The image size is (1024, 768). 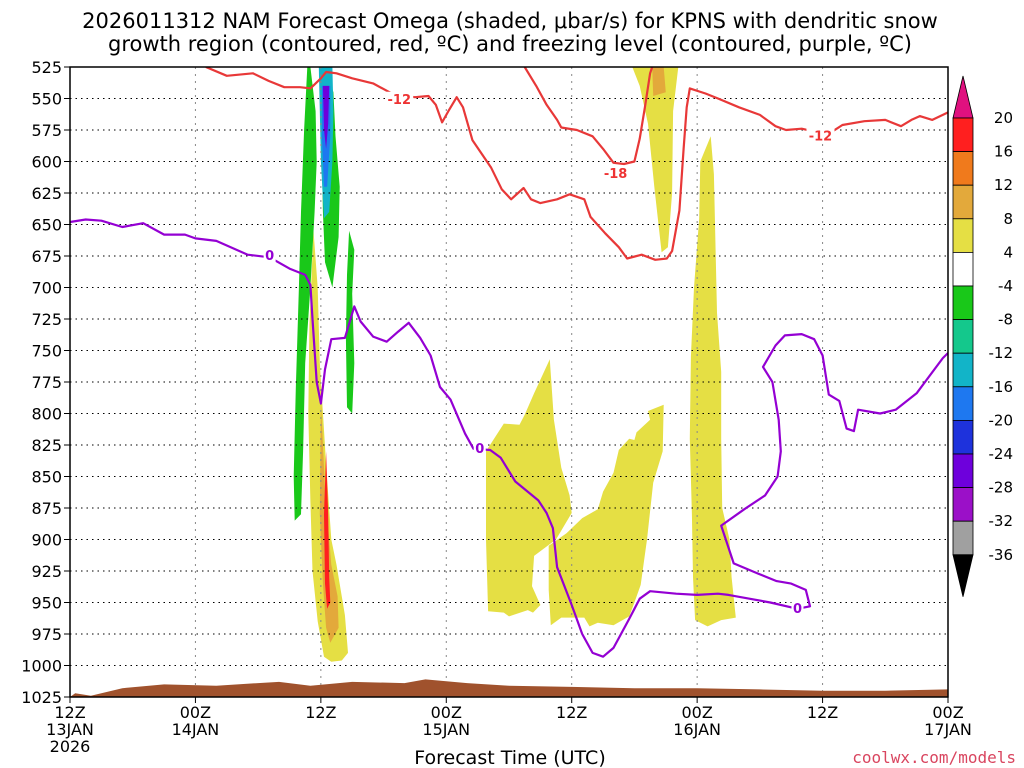 What do you see at coordinates (69, 712) in the screenshot?
I see `x-tick-label-0-0: 12Z` at bounding box center [69, 712].